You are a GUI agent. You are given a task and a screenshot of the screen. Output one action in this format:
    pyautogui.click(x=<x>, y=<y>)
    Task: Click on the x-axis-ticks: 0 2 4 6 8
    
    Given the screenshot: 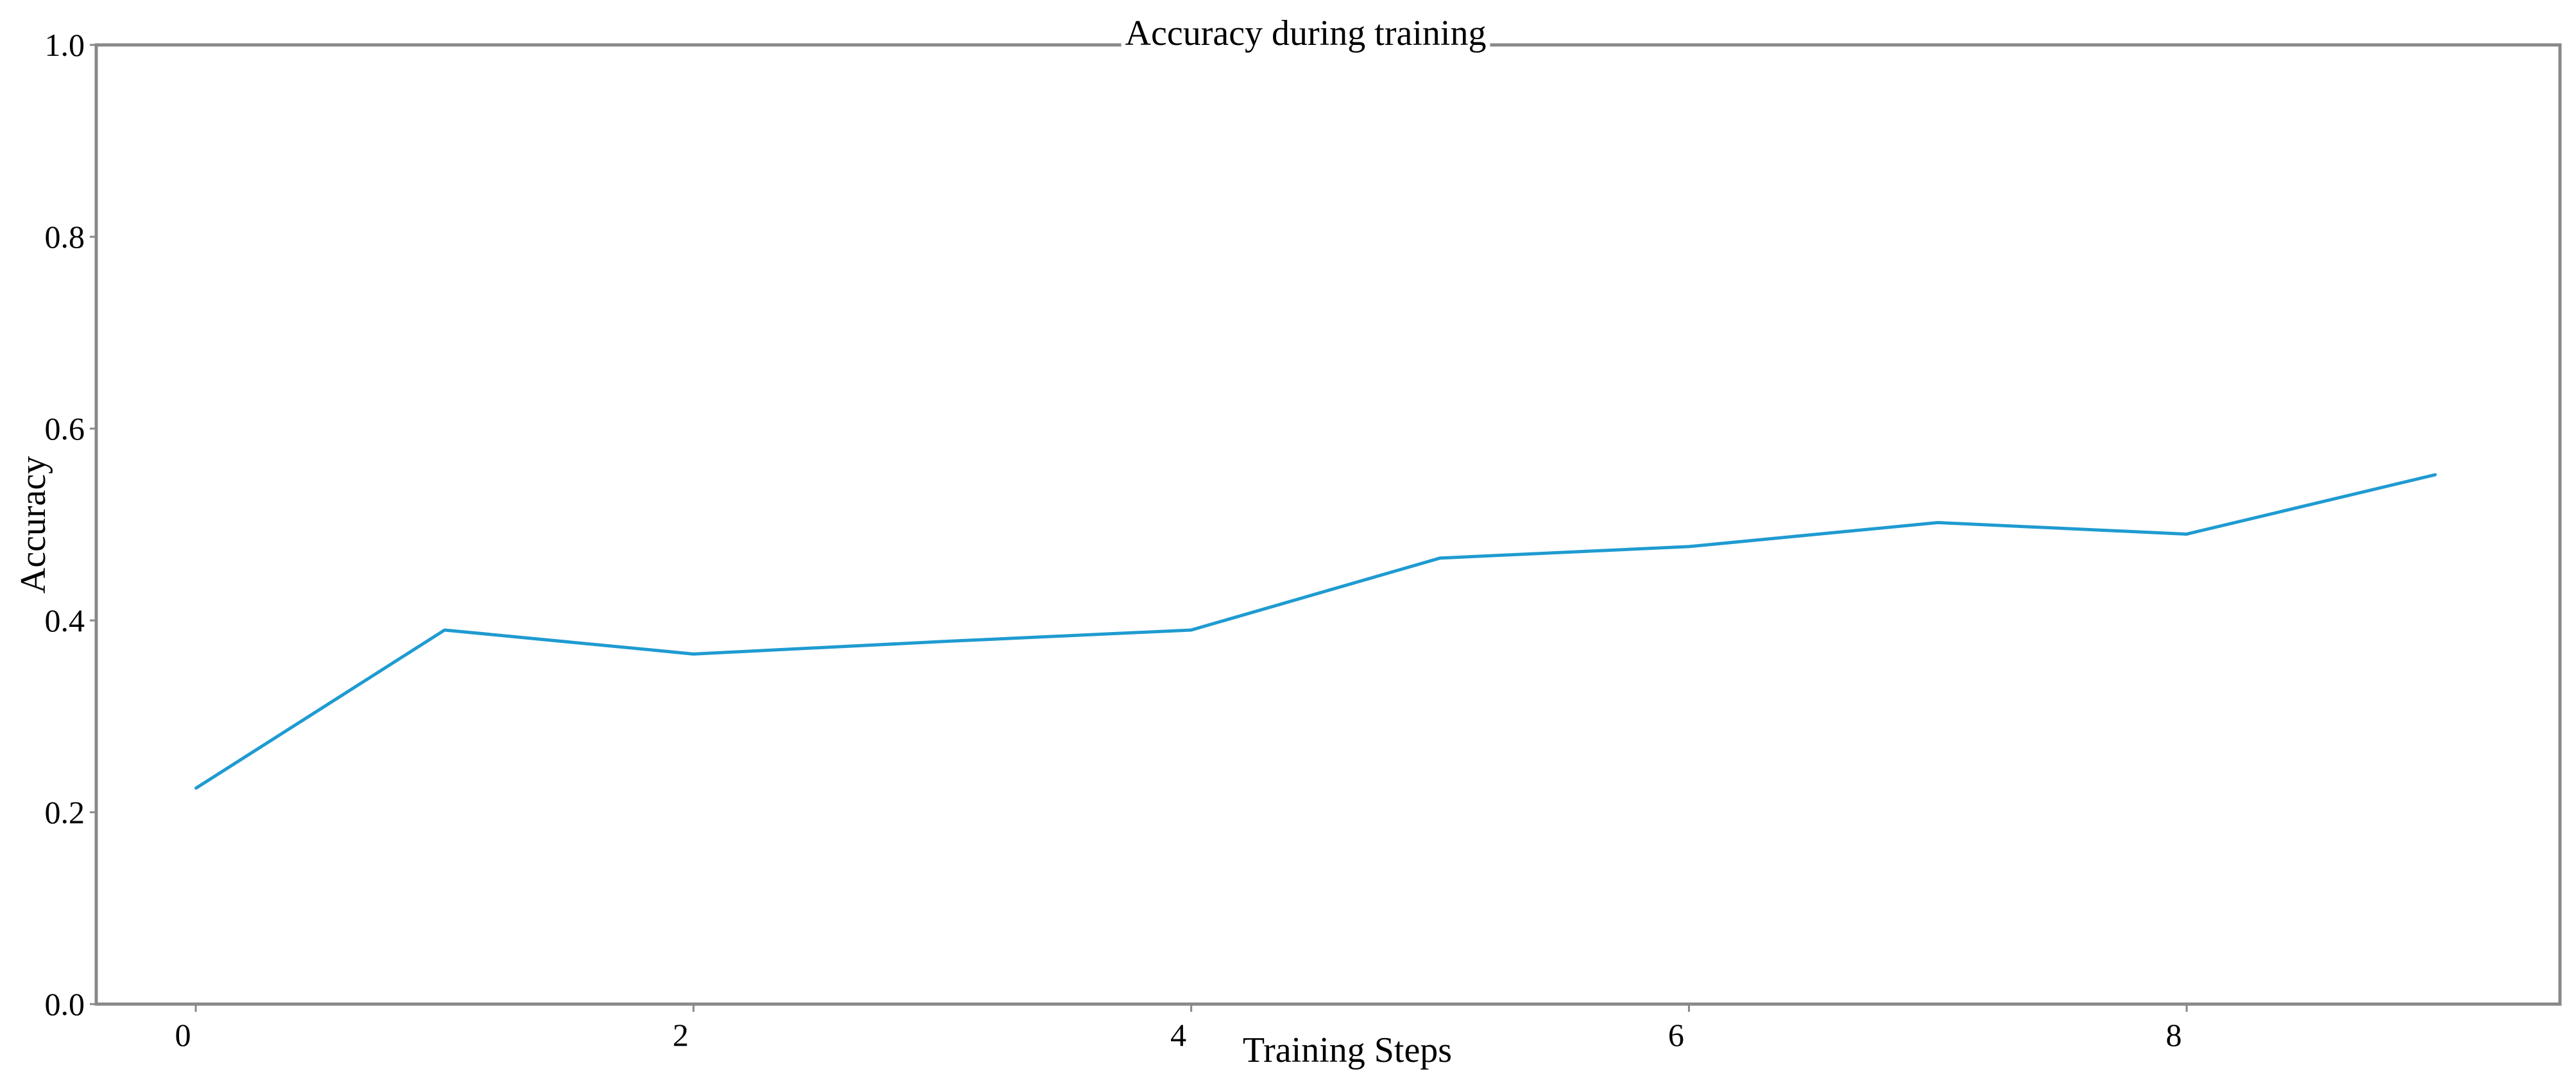 What is the action you would take?
    pyautogui.click(x=1181, y=1028)
    